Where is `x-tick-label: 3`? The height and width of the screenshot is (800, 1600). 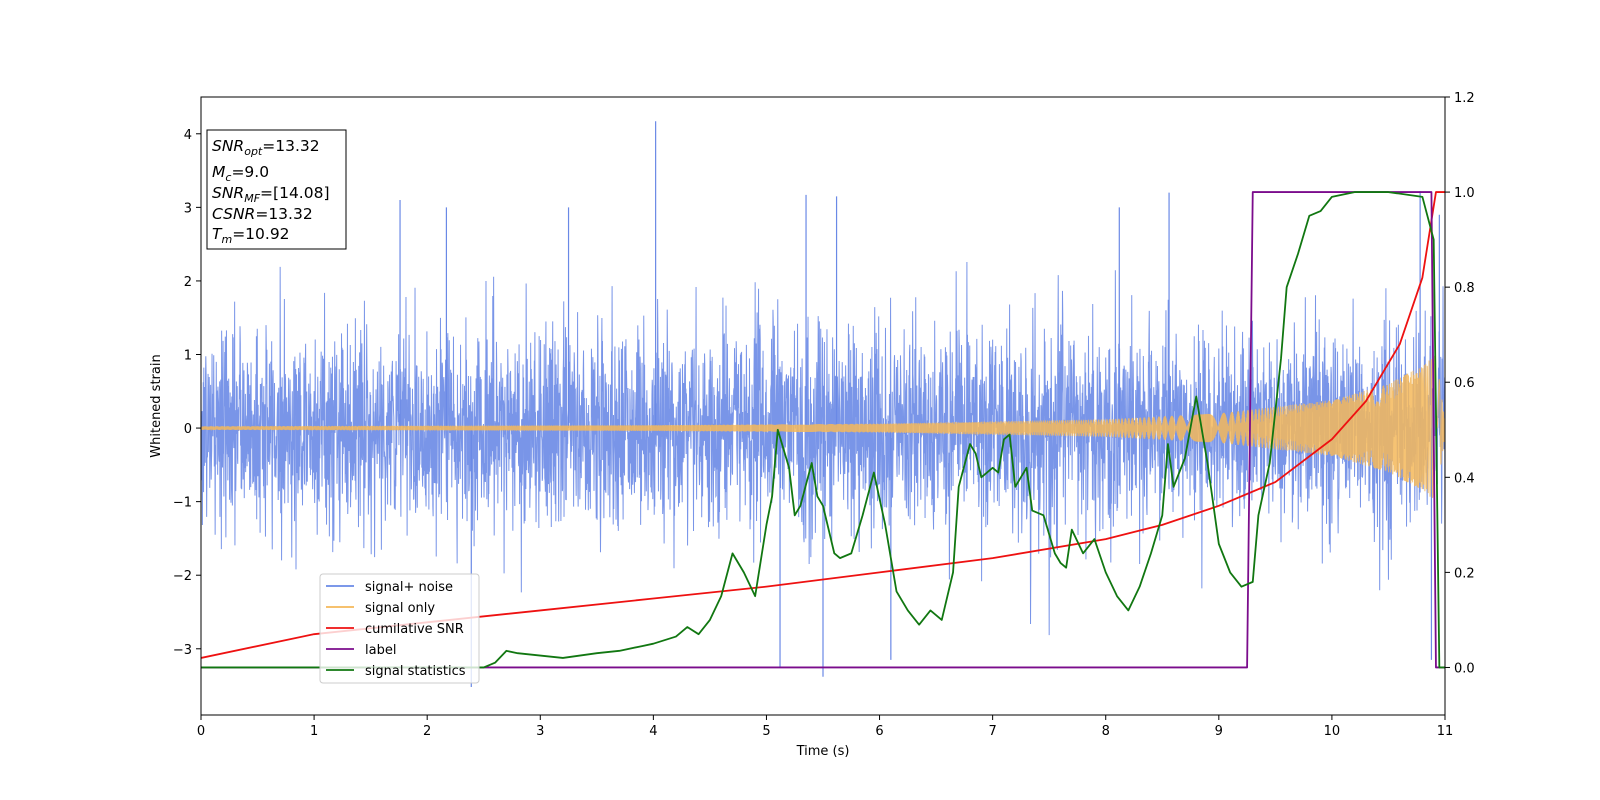 x-tick-label: 3 is located at coordinates (540, 731).